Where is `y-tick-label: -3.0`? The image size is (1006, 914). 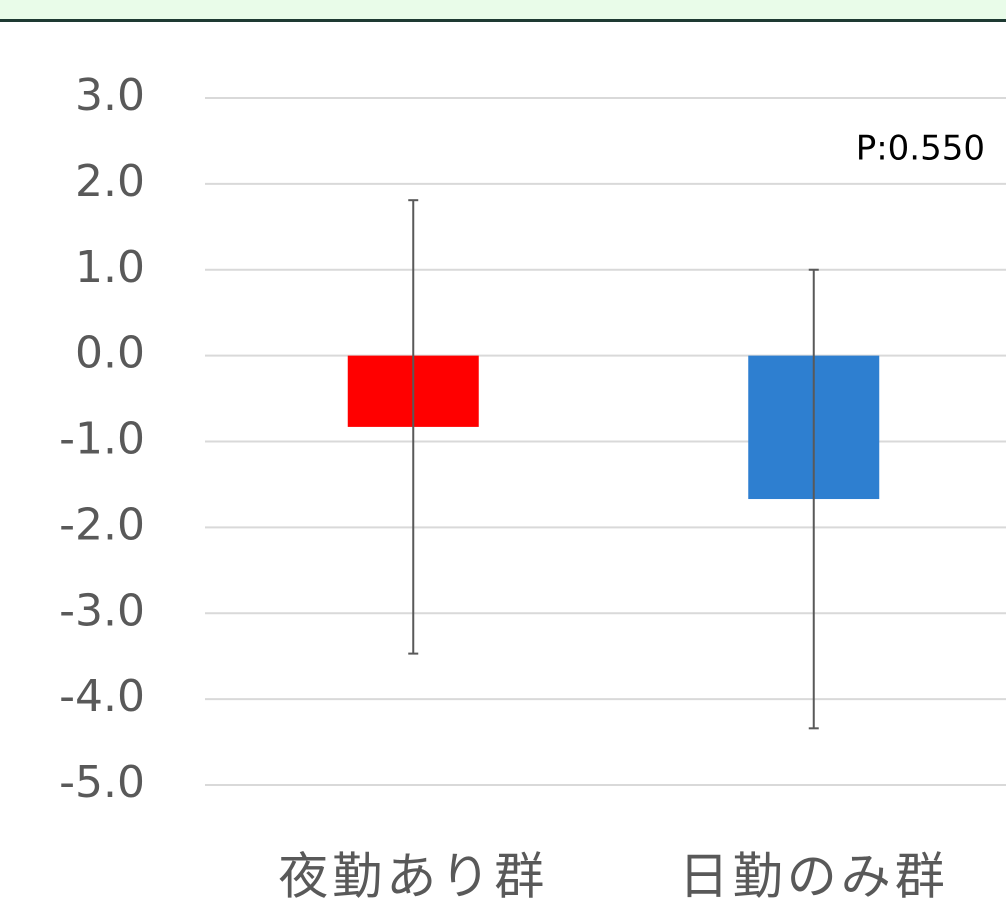 y-tick-label: -3.0 is located at coordinates (102, 610).